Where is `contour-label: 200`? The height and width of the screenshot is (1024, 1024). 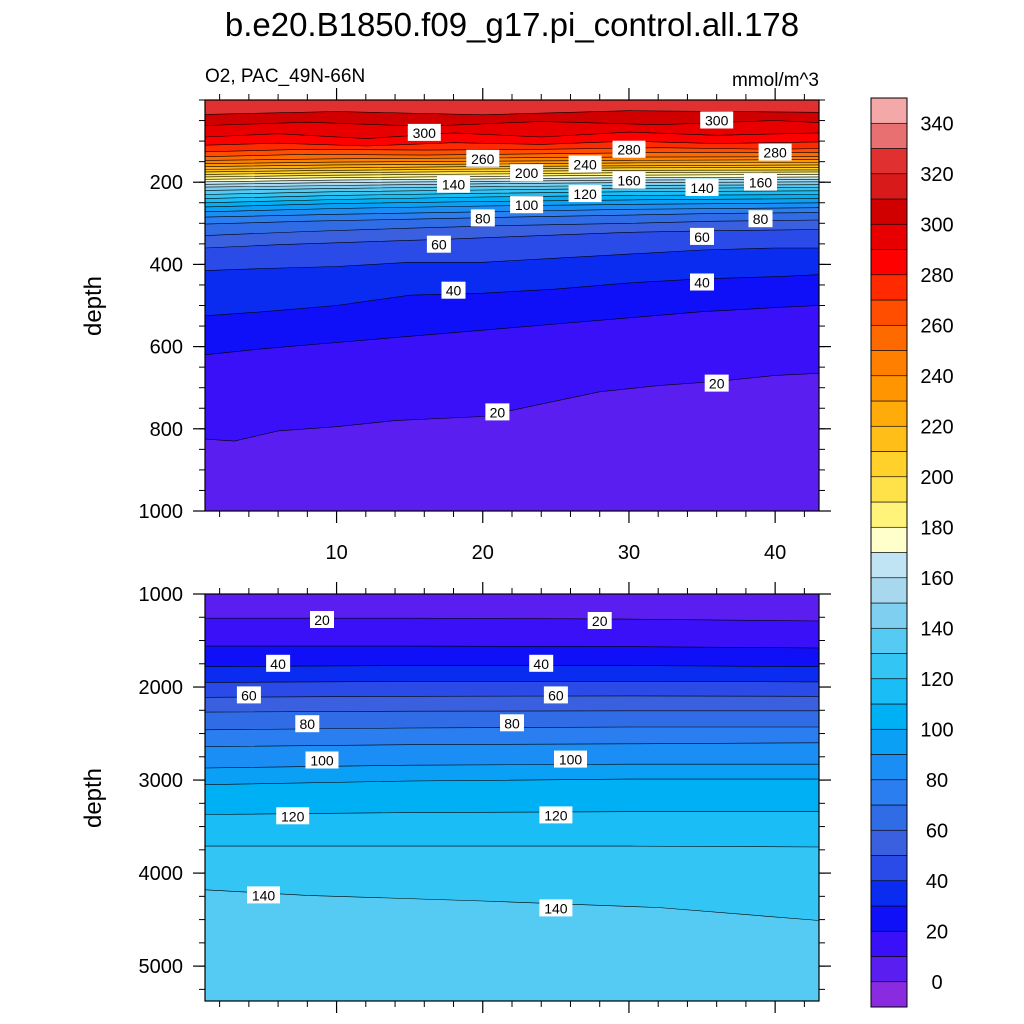
contour-label: 200 is located at coordinates (527, 173).